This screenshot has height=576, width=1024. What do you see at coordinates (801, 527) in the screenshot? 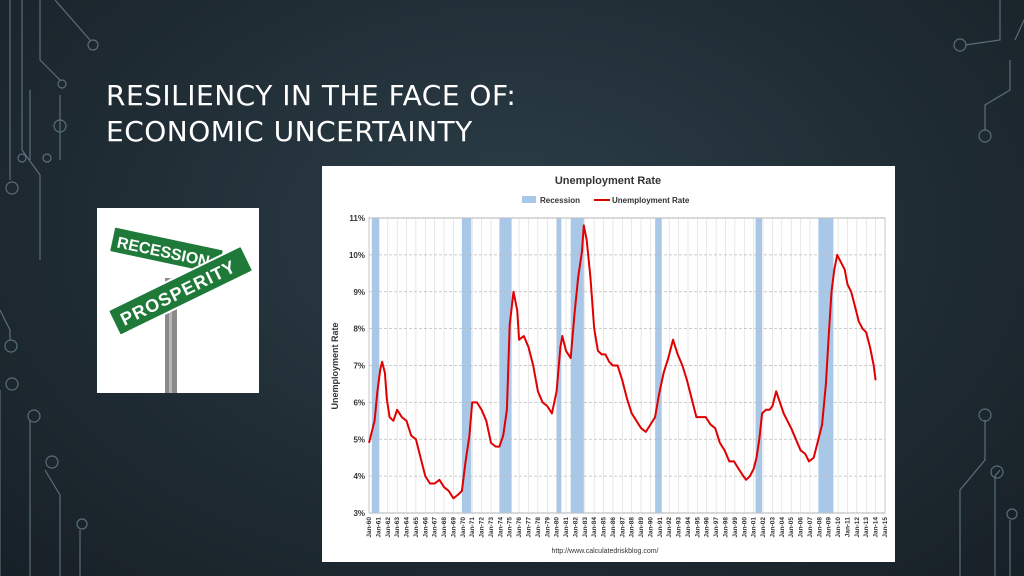
I see `x-tick-label: Jan-06` at bounding box center [801, 527].